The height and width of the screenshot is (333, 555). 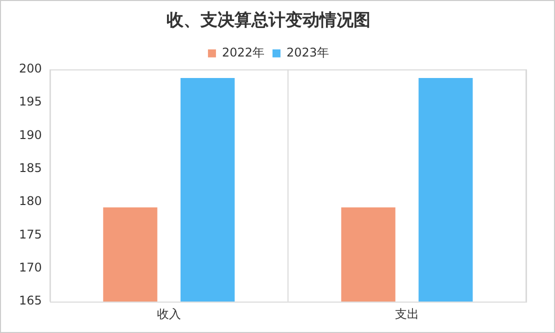 What do you see at coordinates (30, 69) in the screenshot?
I see `y-tick-label: 200` at bounding box center [30, 69].